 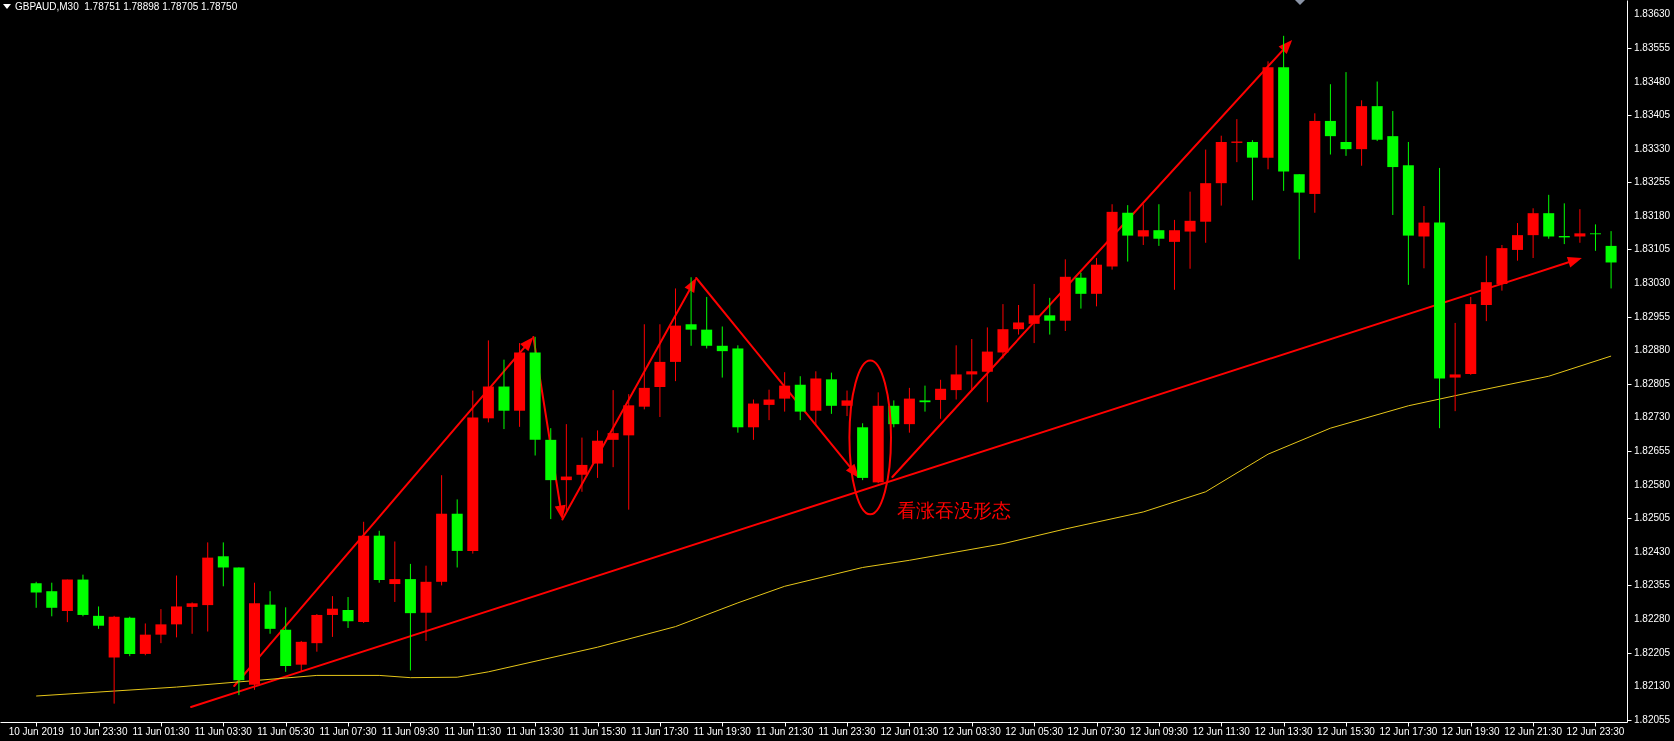 What do you see at coordinates (1221, 731) in the screenshot?
I see `x-tick-label: 12 Jun 11:30` at bounding box center [1221, 731].